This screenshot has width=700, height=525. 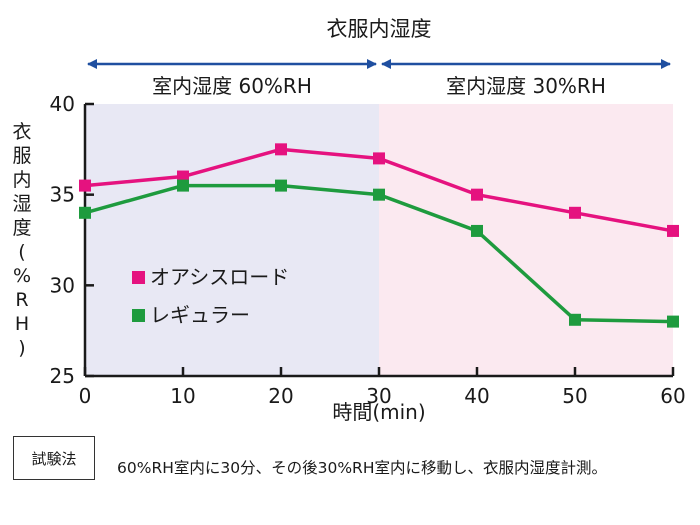 What do you see at coordinates (672, 396) in the screenshot?
I see `x-tick-label-60: 60` at bounding box center [672, 396].